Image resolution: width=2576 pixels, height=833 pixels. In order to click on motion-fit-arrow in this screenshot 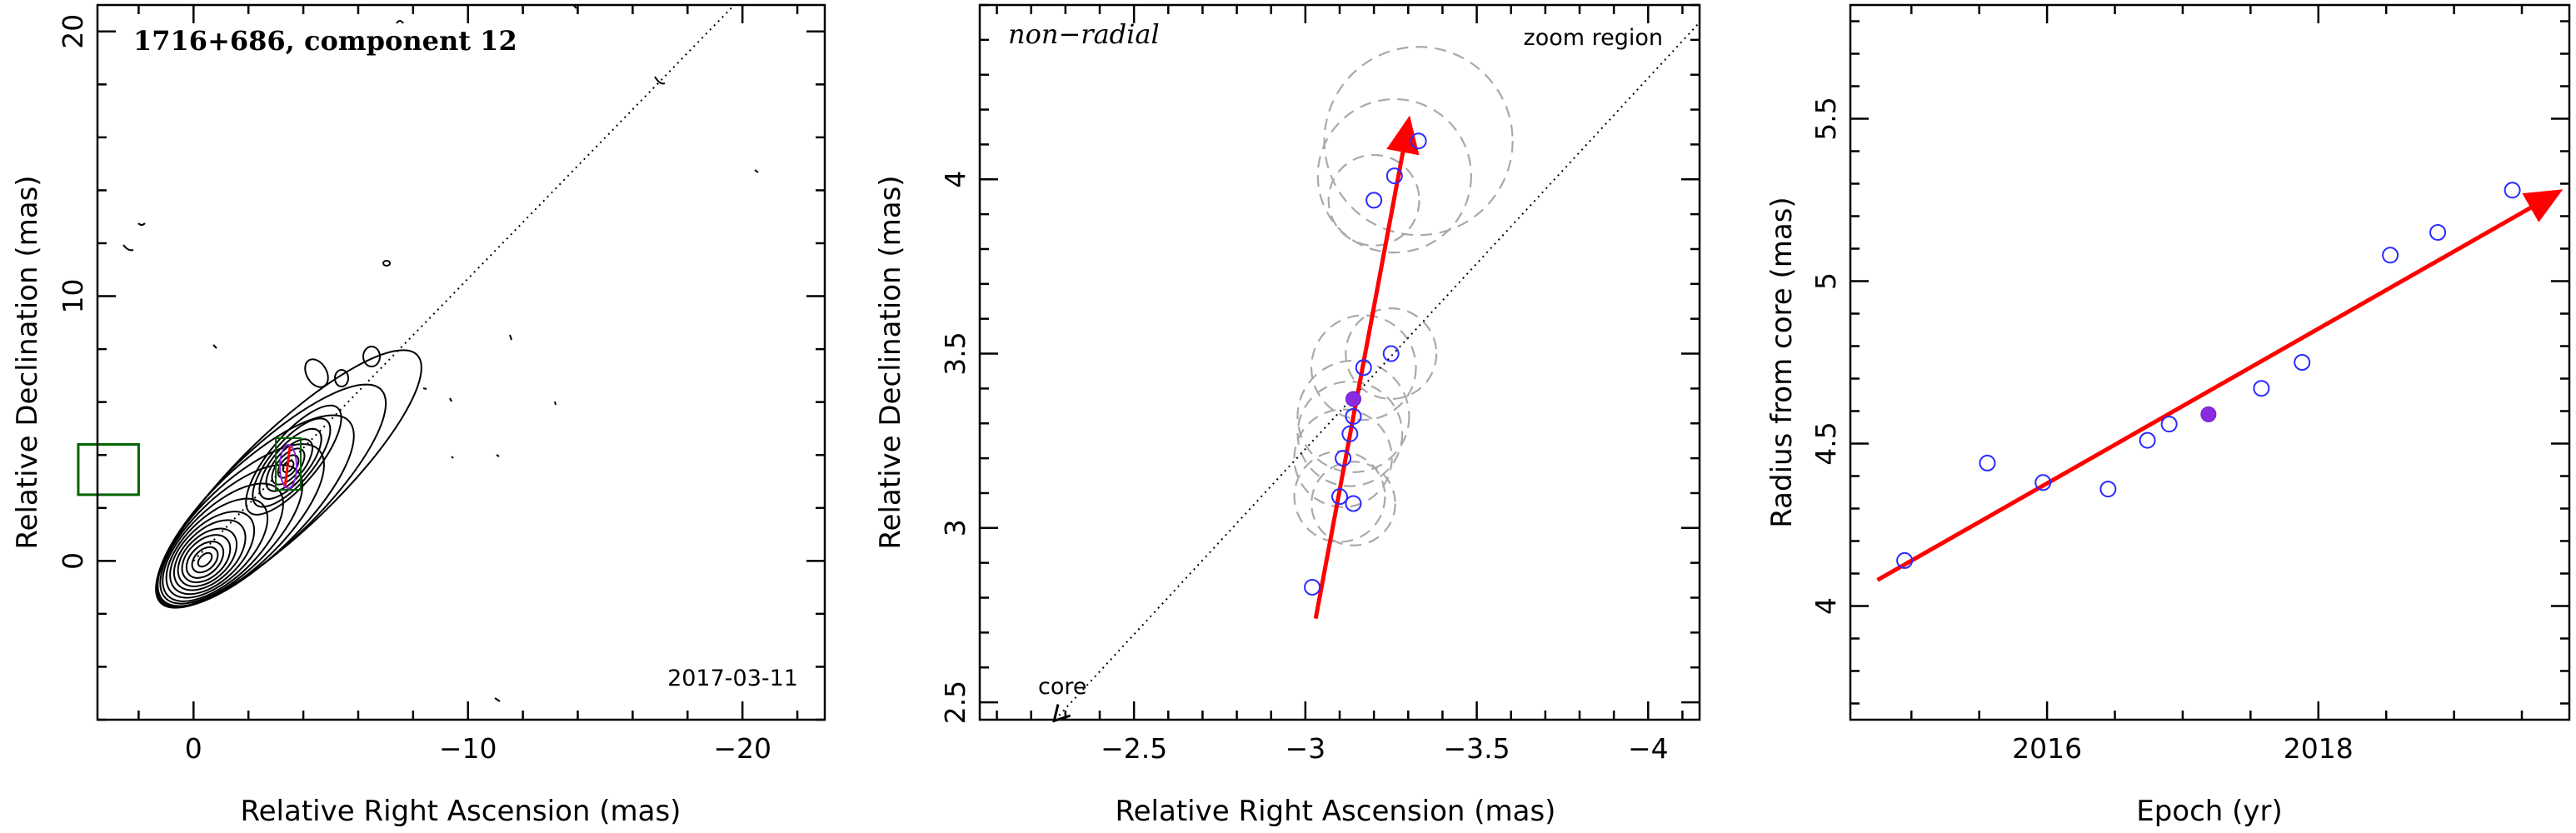, I will do `click(2220, 385)`.